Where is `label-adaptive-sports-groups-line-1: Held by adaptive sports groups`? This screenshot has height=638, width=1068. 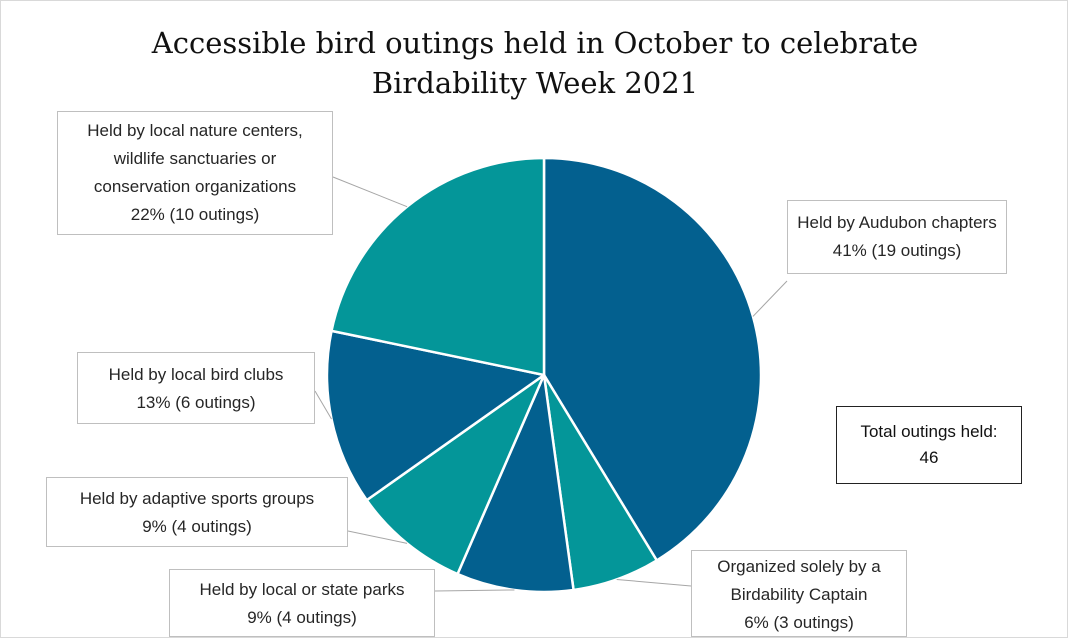
label-adaptive-sports-groups-line-1: Held by adaptive sports groups is located at coordinates (197, 498).